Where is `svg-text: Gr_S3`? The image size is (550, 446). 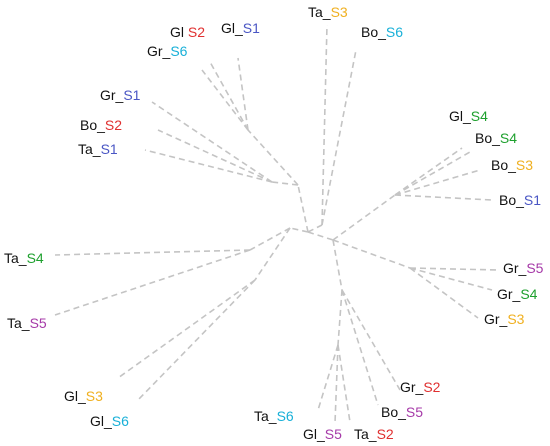
svg-text: Gr_S3 is located at coordinates (504, 319).